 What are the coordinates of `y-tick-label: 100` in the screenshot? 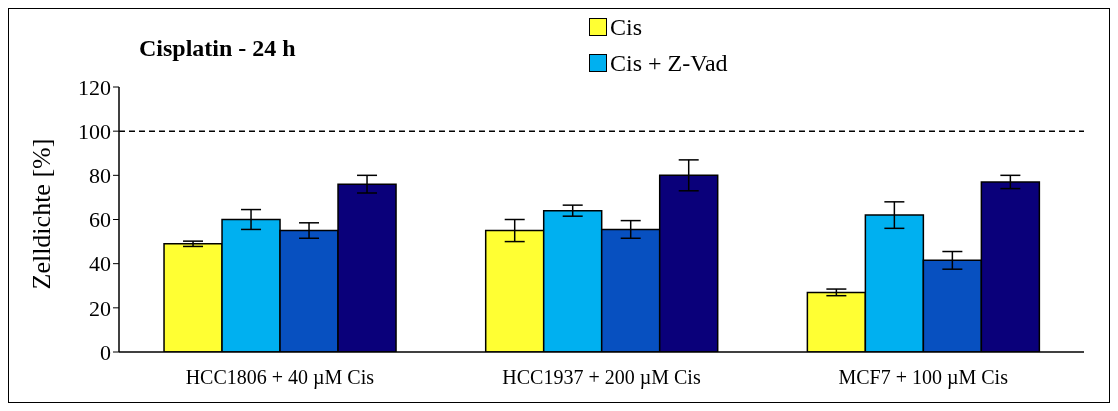 It's located at (94, 131).